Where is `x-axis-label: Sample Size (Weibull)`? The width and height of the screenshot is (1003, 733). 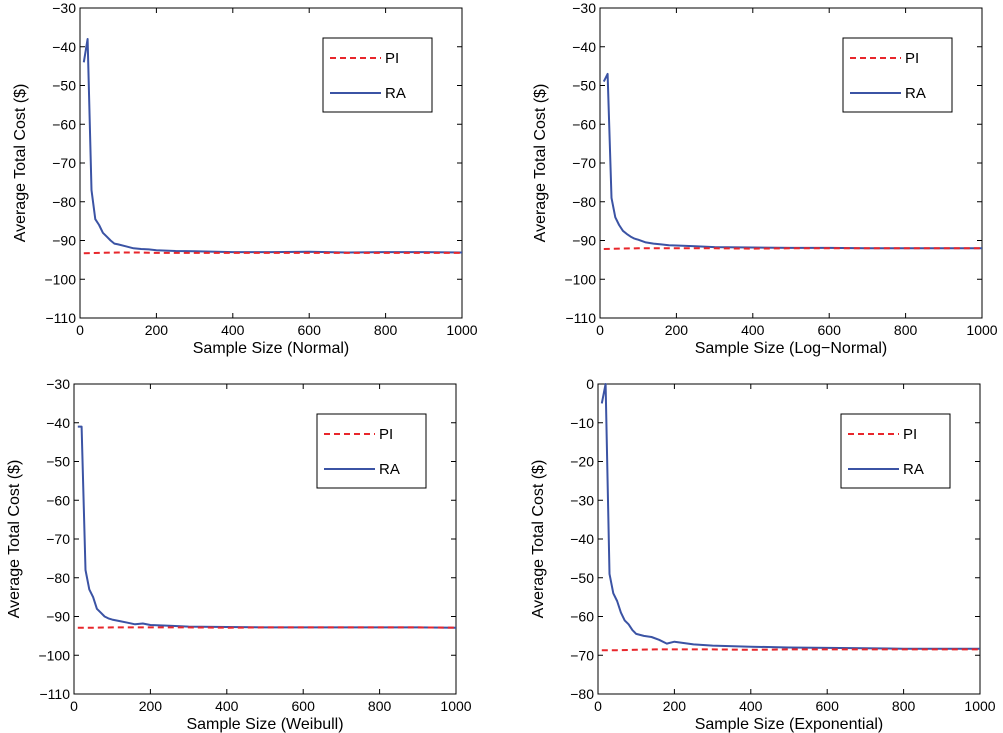
x-axis-label: Sample Size (Weibull) is located at coordinates (264, 724).